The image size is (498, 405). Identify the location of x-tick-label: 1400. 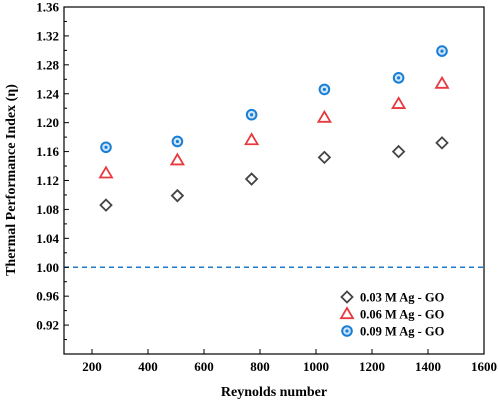
(428, 366).